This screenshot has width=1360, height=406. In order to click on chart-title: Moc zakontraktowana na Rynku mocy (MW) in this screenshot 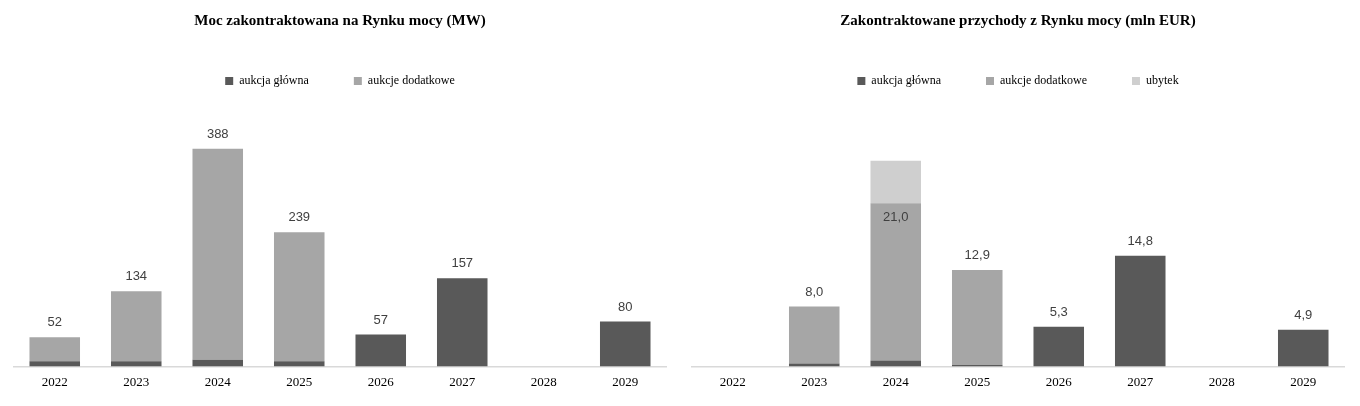, I will do `click(340, 20)`.